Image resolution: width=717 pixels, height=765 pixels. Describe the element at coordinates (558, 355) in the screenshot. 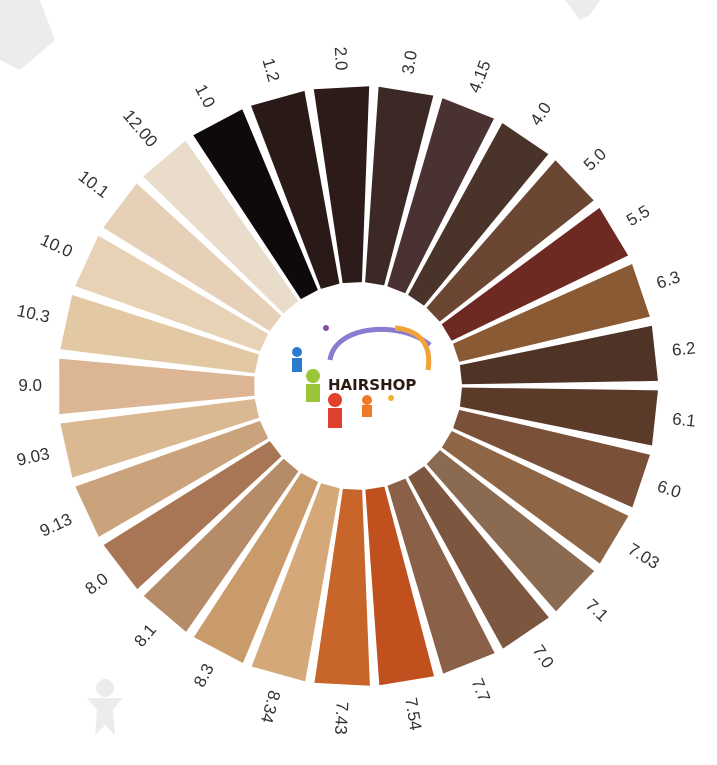

I see `swatch-6.2` at that location.